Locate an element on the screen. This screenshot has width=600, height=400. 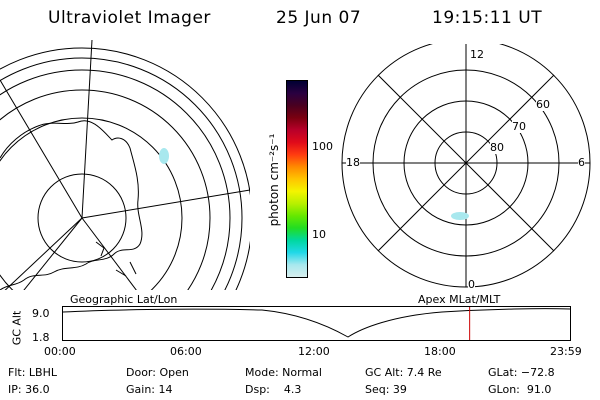
status-glon: GLon: 91.0 is located at coordinates (520, 389).